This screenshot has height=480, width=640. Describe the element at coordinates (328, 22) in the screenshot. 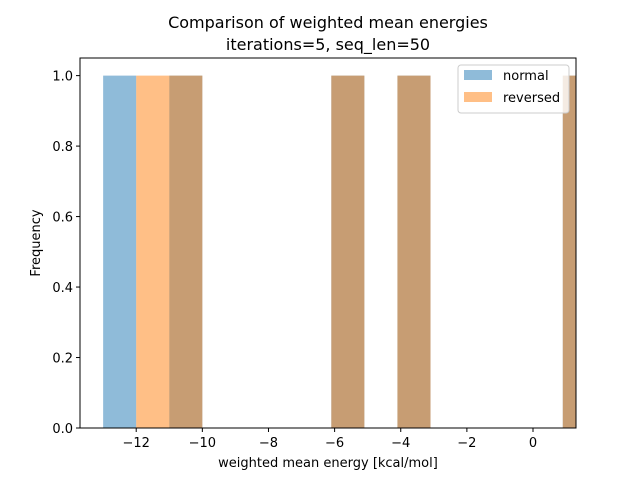

I see `chart-title-line-1: Comparison of weighted mean energies` at that location.